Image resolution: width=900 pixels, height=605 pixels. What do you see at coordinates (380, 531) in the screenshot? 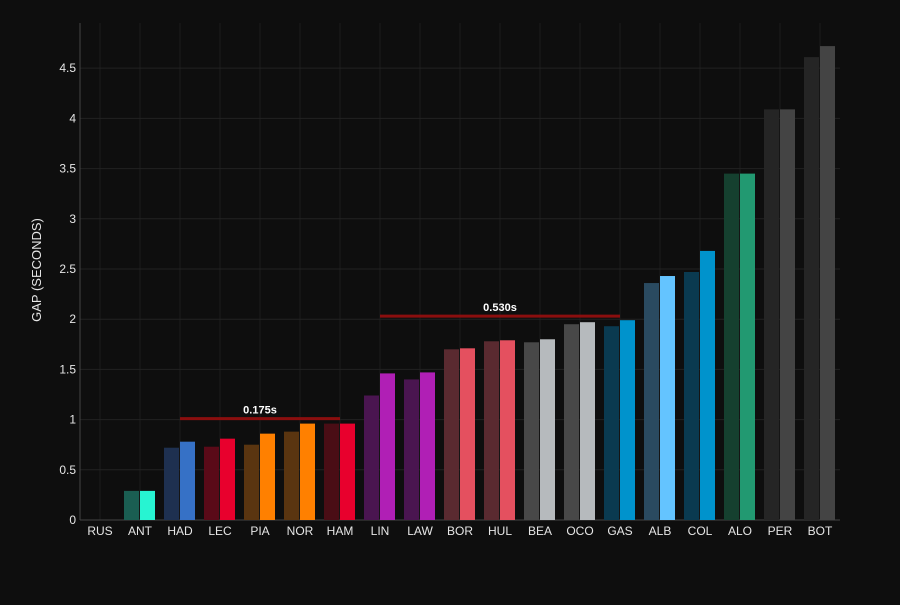
I see `x-tick-label: LIN` at bounding box center [380, 531].